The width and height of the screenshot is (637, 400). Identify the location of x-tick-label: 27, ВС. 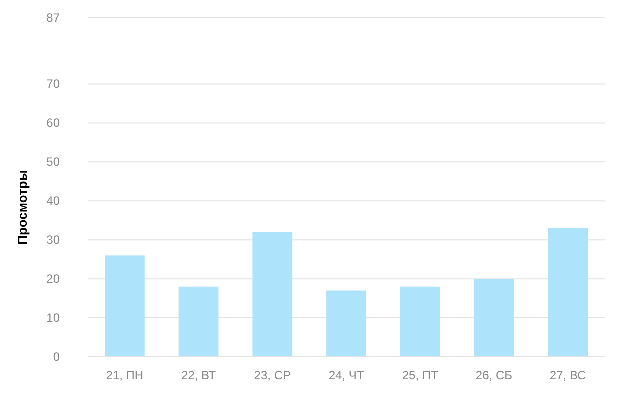
(568, 375).